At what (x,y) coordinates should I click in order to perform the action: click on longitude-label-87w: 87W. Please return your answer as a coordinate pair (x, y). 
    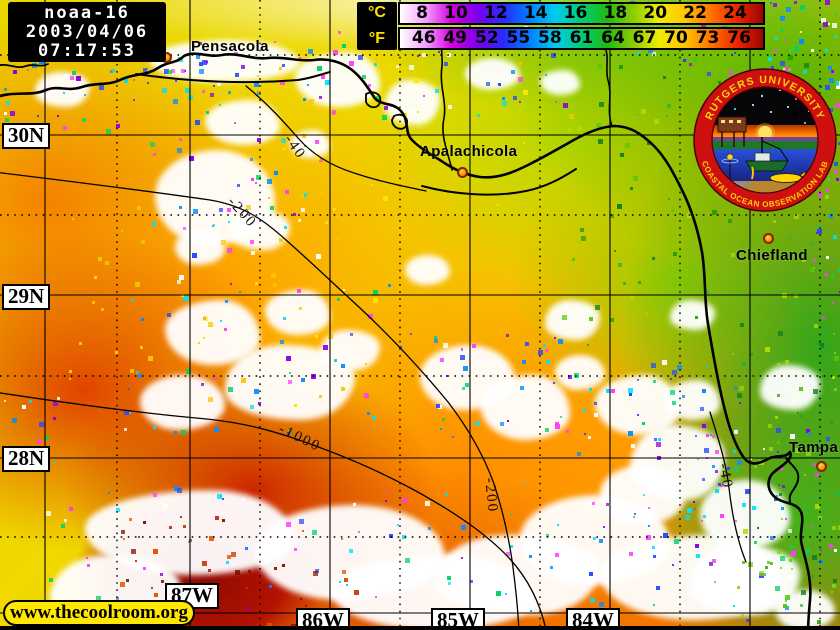
    Looking at the image, I should click on (192, 596).